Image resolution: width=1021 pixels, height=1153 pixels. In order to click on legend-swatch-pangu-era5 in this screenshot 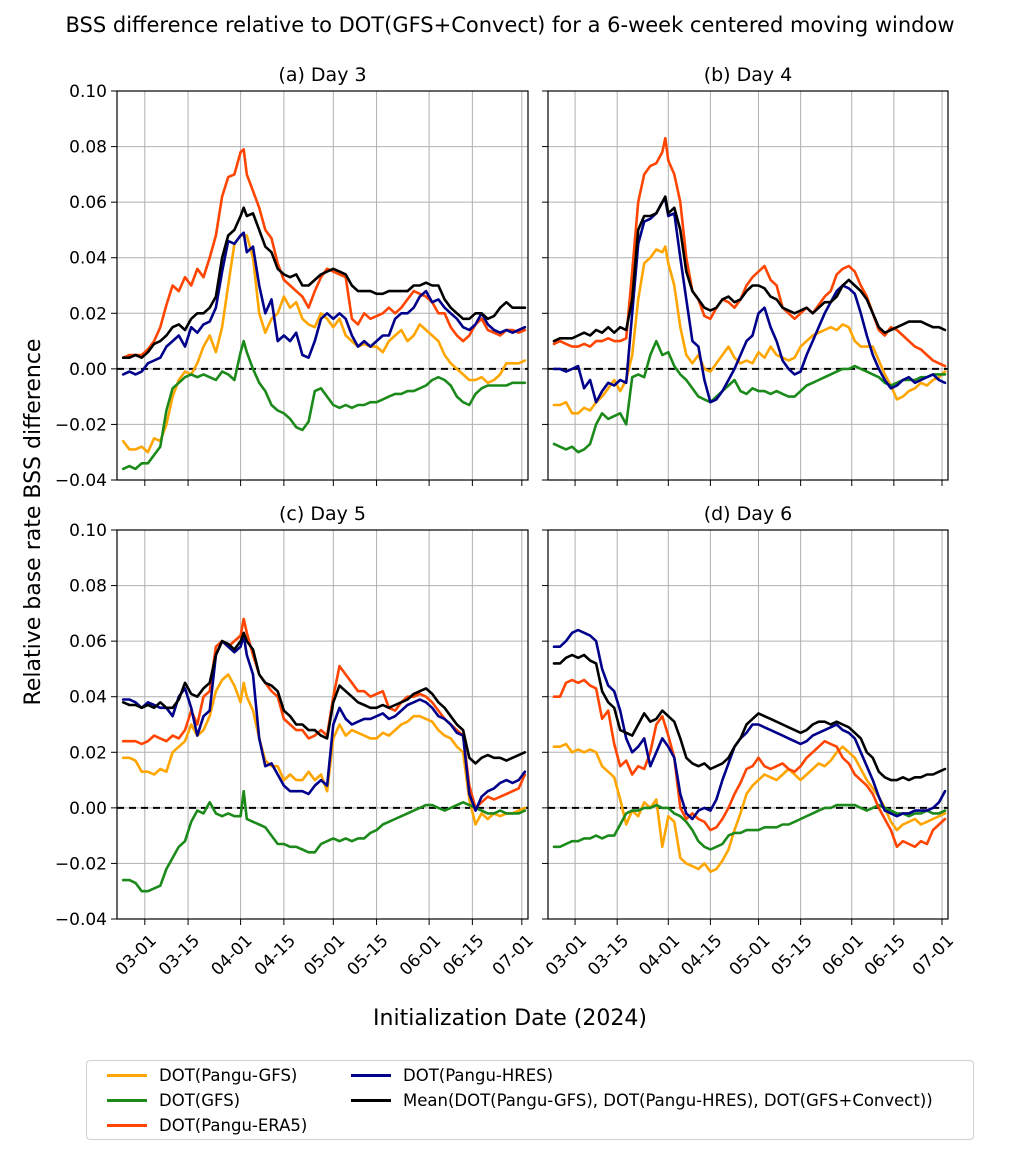, I will do `click(127, 1125)`.